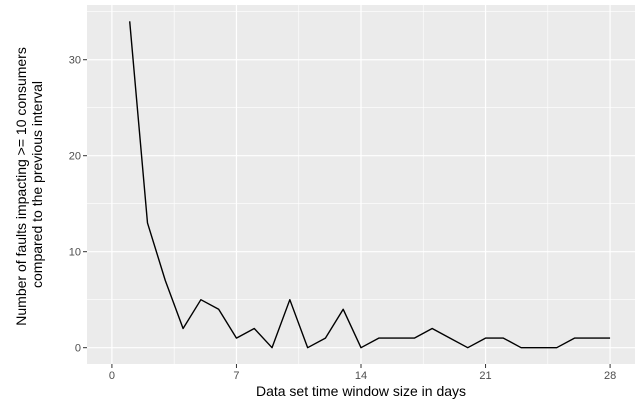 The image size is (641, 404). Describe the element at coordinates (75, 157) in the screenshot. I see `y-tick-label: 20` at that location.